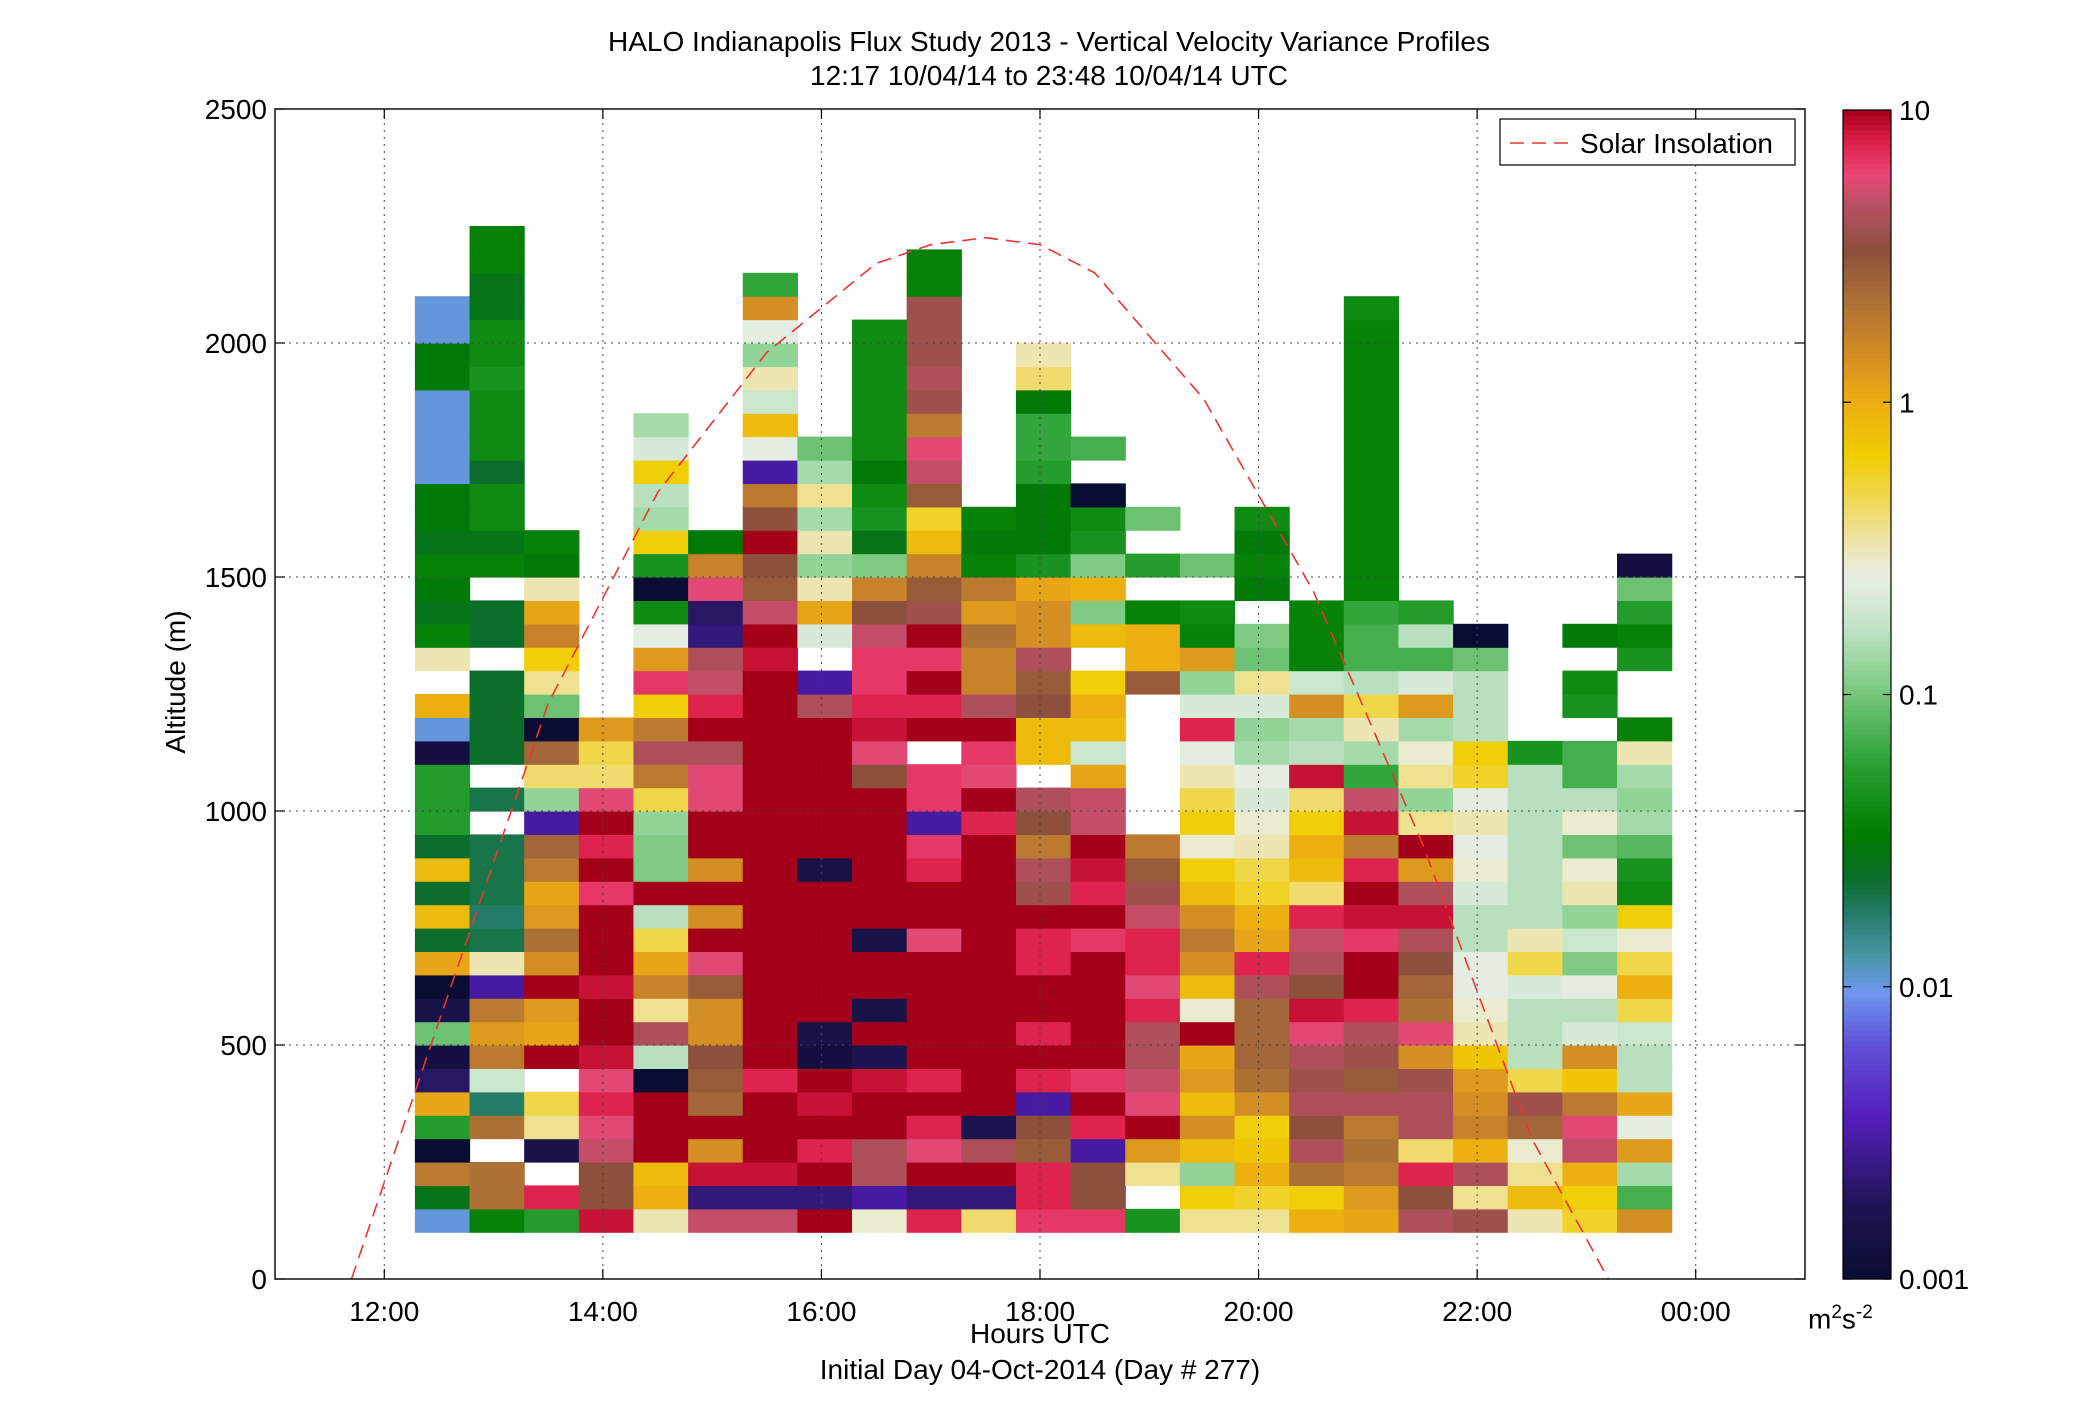 The width and height of the screenshot is (2098, 1425). What do you see at coordinates (1259, 1311) in the screenshot?
I see `x-tick-label: 20:00` at bounding box center [1259, 1311].